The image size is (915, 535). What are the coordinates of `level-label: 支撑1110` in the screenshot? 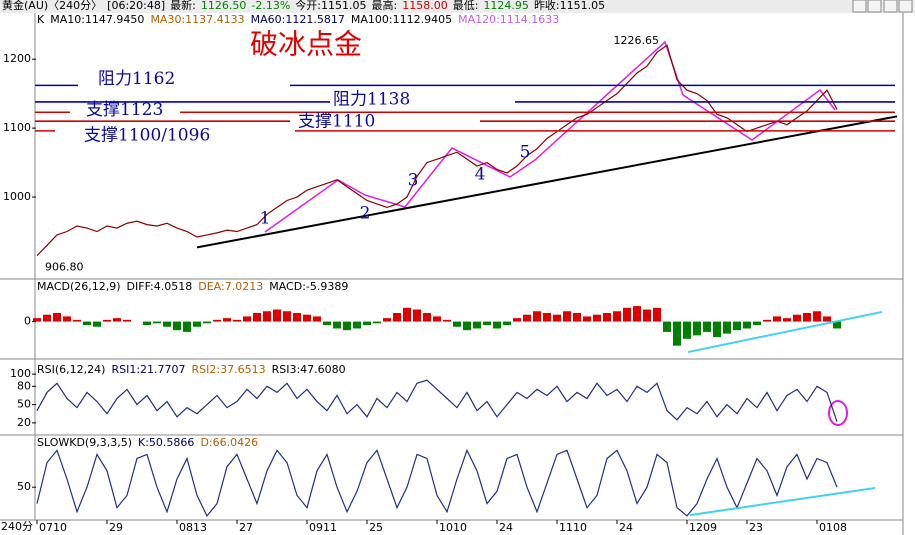 It's located at (336, 122).